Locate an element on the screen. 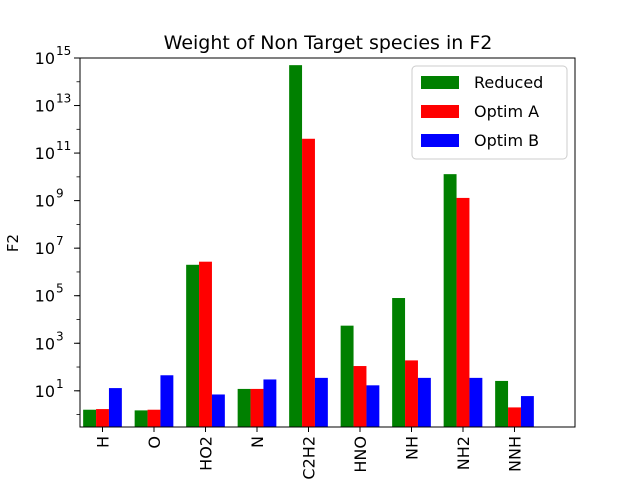 Image resolution: width=640 pixels, height=480 pixels. bar-c2h2-optim-a is located at coordinates (308, 282).